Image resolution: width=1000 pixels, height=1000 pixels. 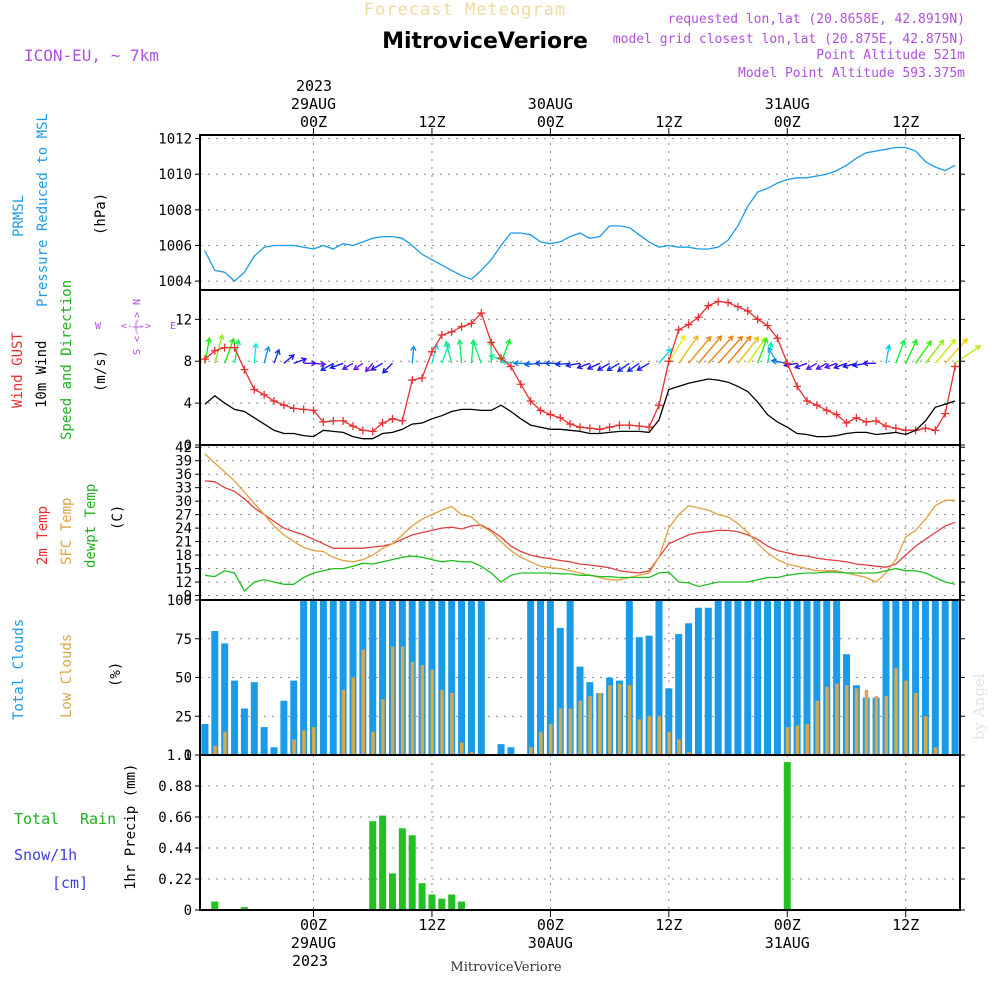 I want to click on compass-icon: N S W E <-|-> <-|->, so click(x=135, y=327).